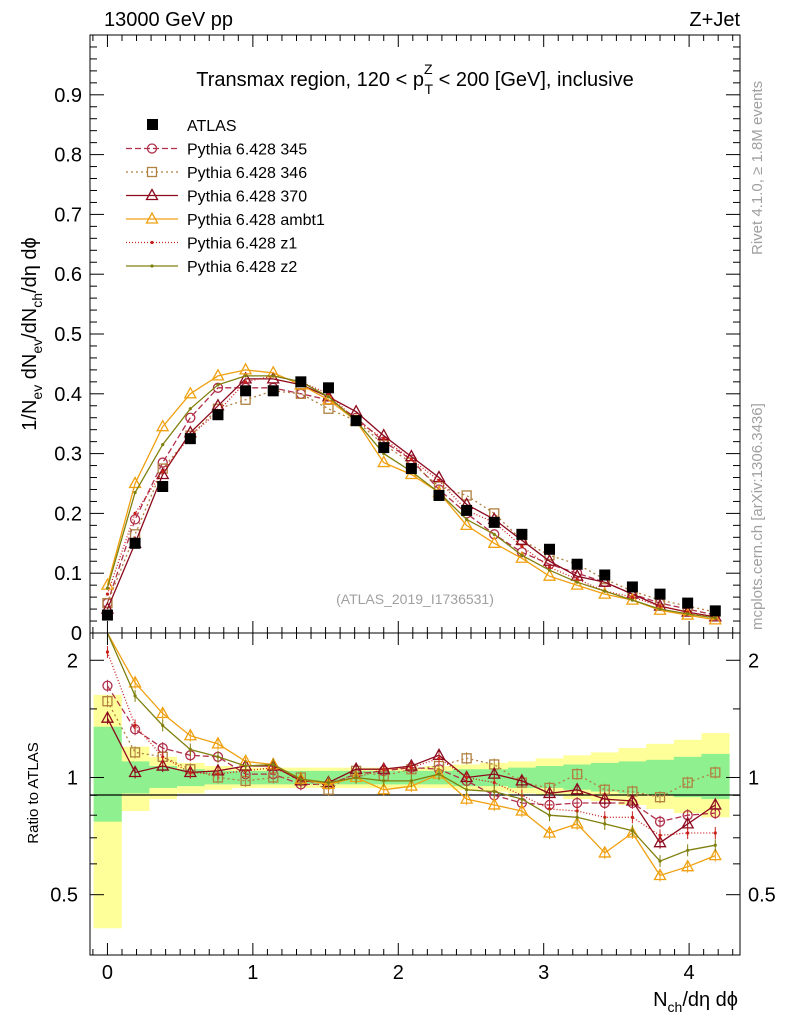 The height and width of the screenshot is (1024, 786). What do you see at coordinates (757, 516) in the screenshot?
I see `mcplots-label: mcplots.cern.ch [arXiv:1306.3436]` at bounding box center [757, 516].